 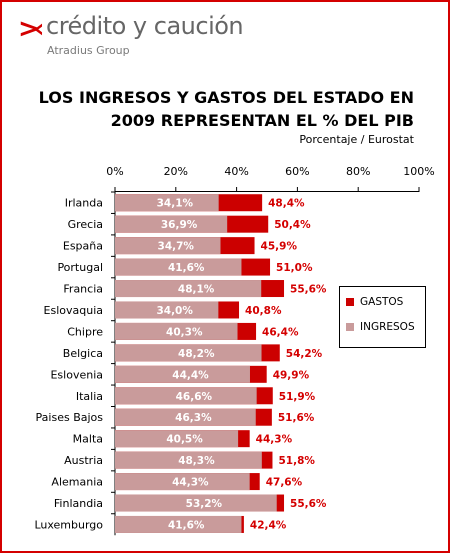 What do you see at coordinates (184, 440) in the screenshot?
I see `data-label-ingresos: 40,5%` at bounding box center [184, 440].